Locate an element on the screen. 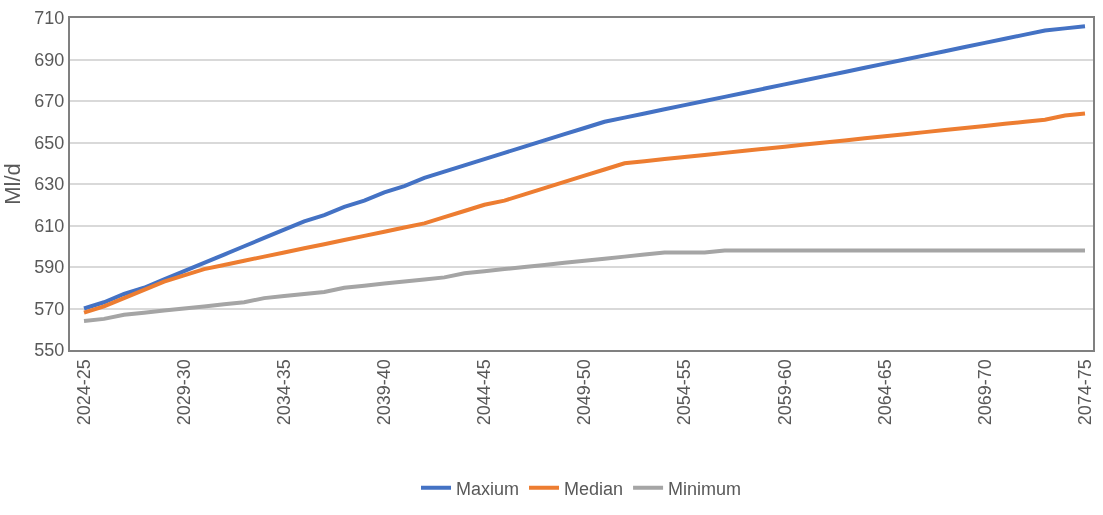 Image resolution: width=1103 pixels, height=515 pixels. y-tick-label: 590 is located at coordinates (49, 267).